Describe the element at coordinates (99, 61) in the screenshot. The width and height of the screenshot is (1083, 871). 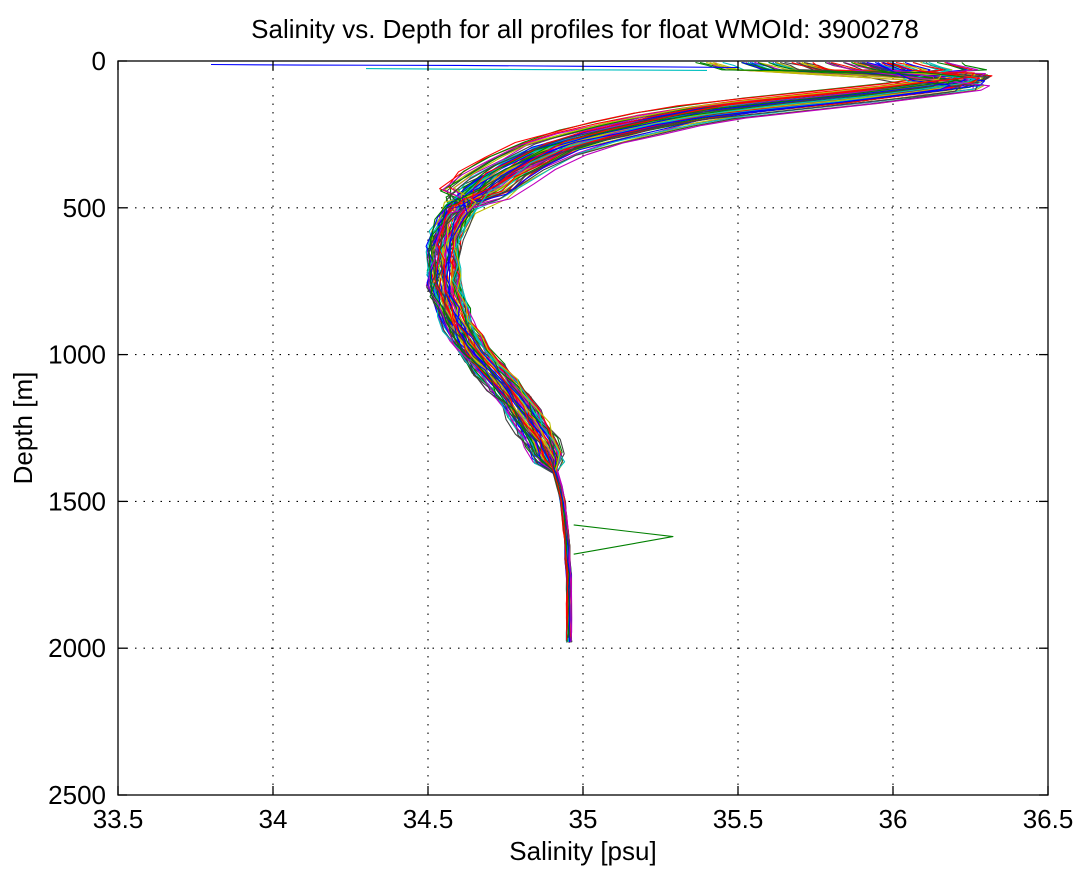
I see `y-tick-label: 0` at that location.